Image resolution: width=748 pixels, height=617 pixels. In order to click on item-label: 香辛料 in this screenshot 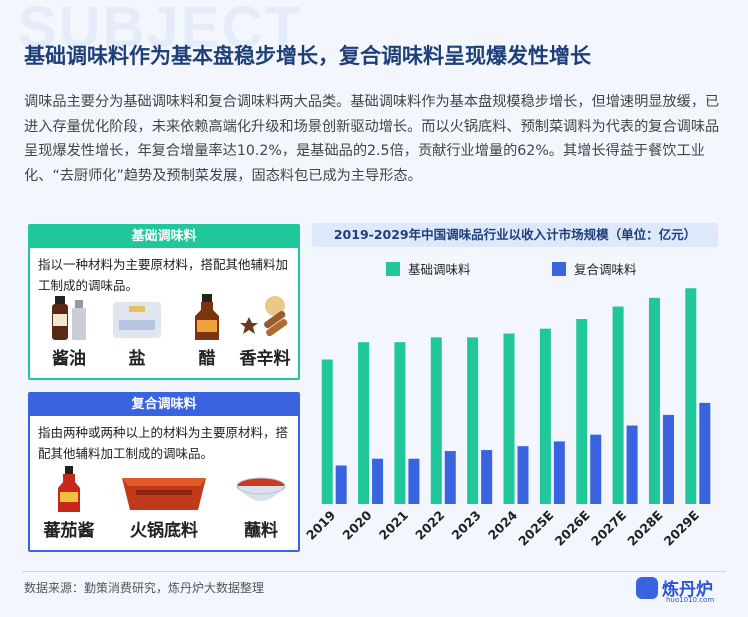, I will do `click(265, 359)`.